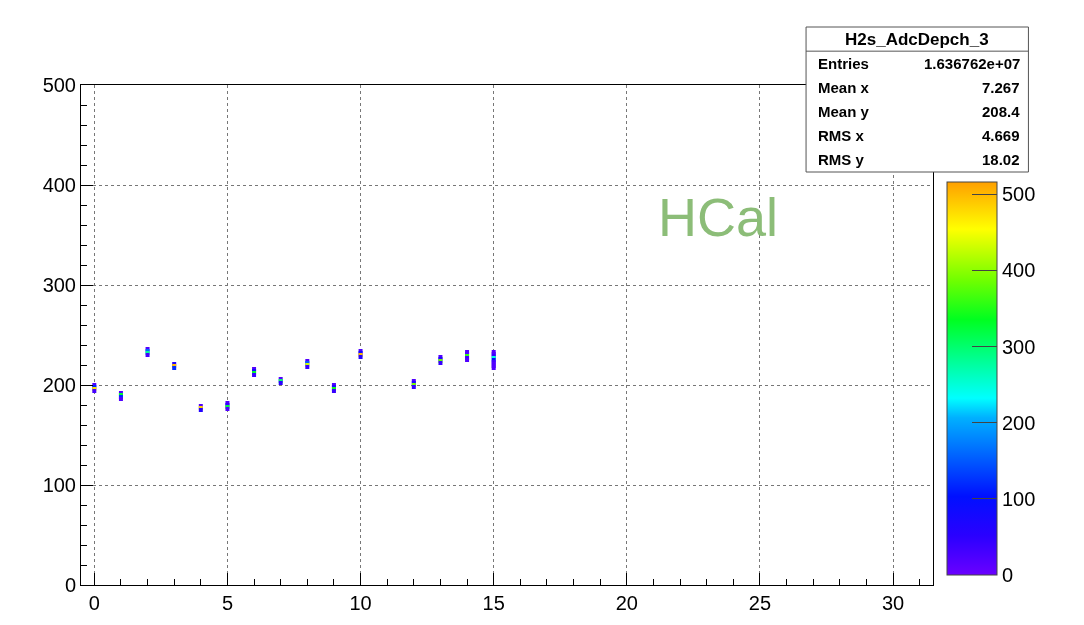 The height and width of the screenshot is (625, 1084). Describe the element at coordinates (919, 159) in the screenshot. I see `text: RMS y 18.02` at that location.